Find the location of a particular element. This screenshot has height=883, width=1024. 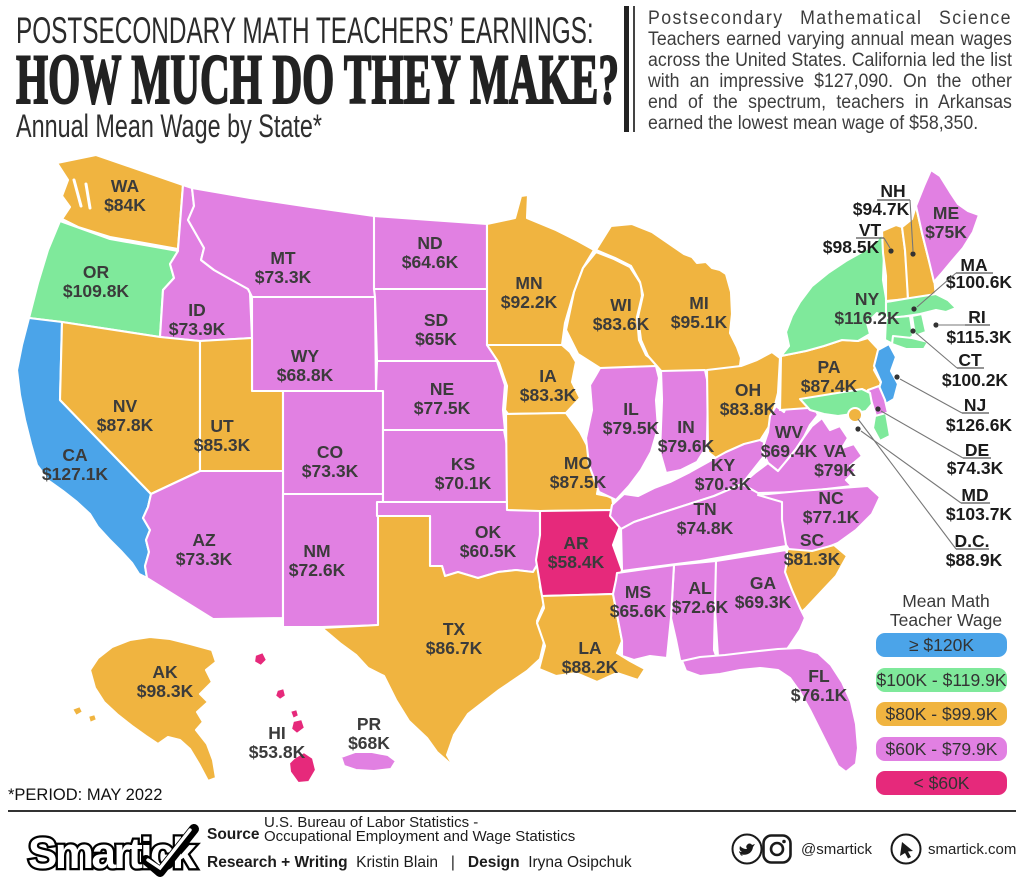

svg-text: DE is located at coordinates (977, 450).